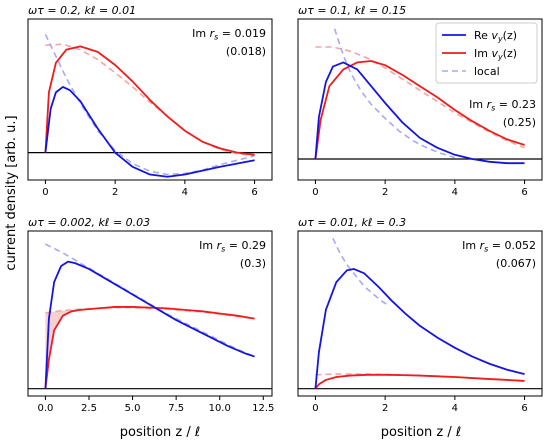 This screenshot has width=550, height=442. I want to click on shaded-region, so click(71, 348).